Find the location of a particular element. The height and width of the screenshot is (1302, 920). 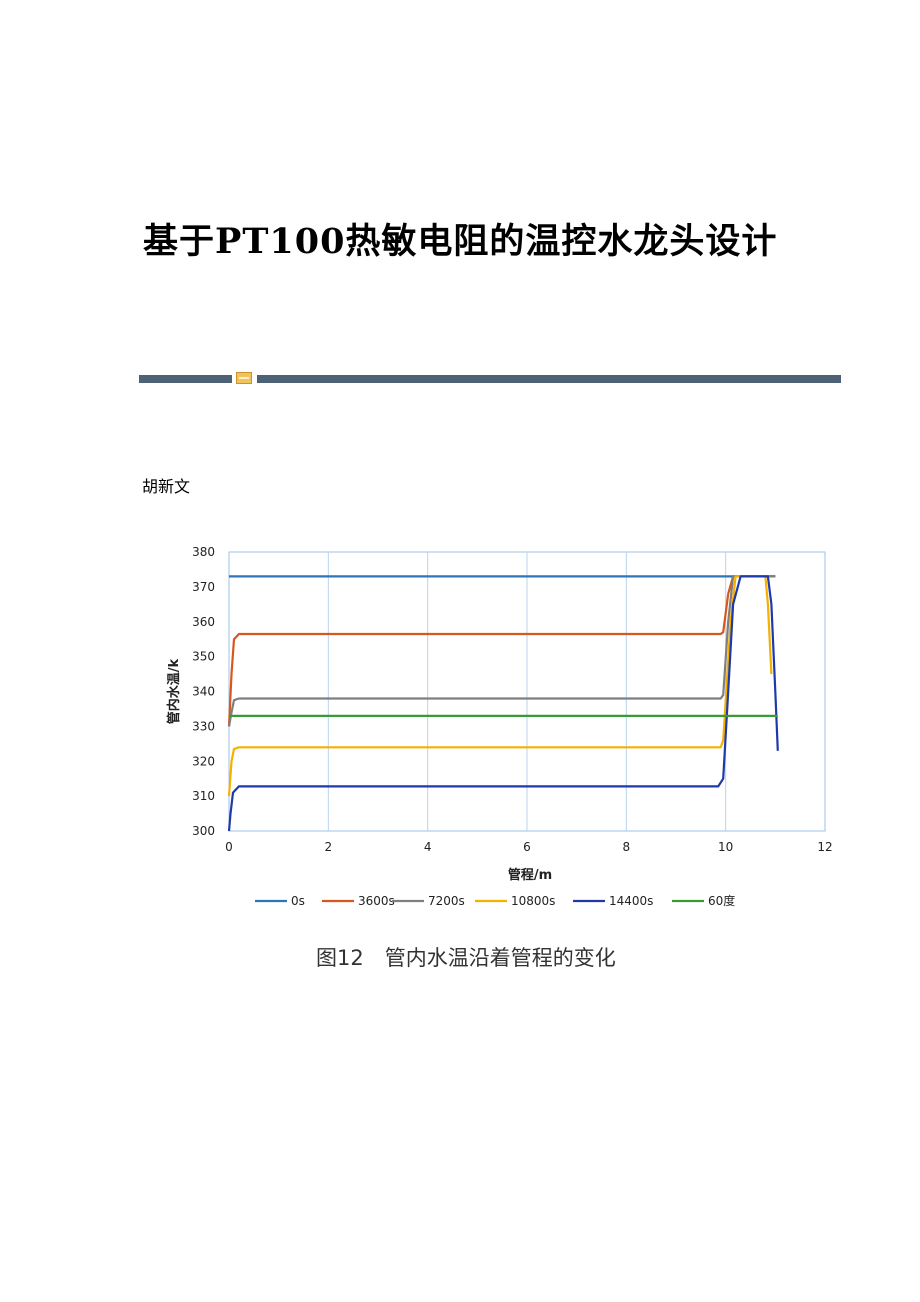

y-tick-label: 330 is located at coordinates (203, 726).